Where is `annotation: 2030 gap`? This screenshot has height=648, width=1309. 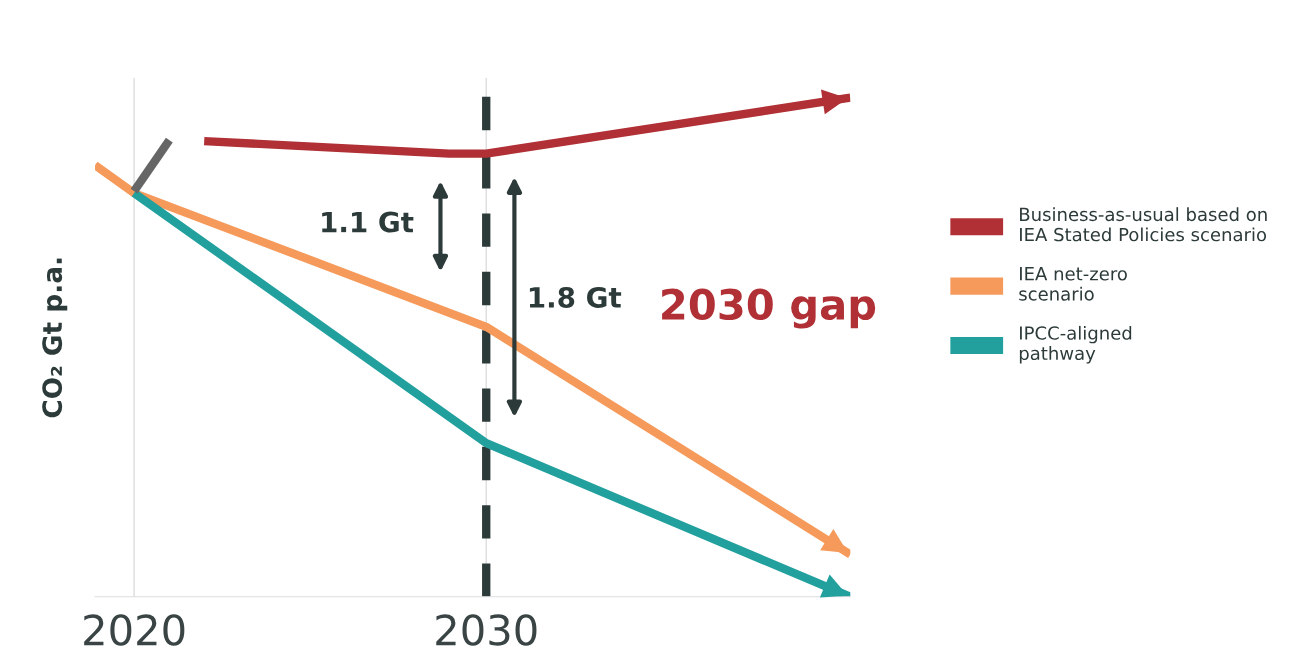 annotation: 2030 gap is located at coordinates (769, 308).